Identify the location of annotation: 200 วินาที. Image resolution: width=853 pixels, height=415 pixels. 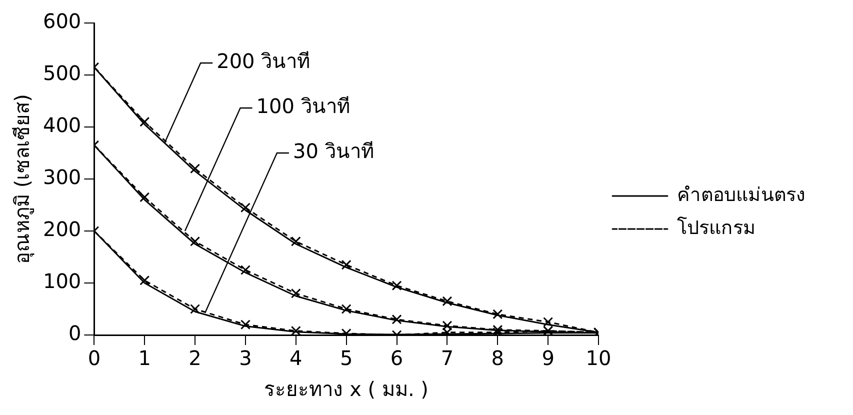
(263, 61).